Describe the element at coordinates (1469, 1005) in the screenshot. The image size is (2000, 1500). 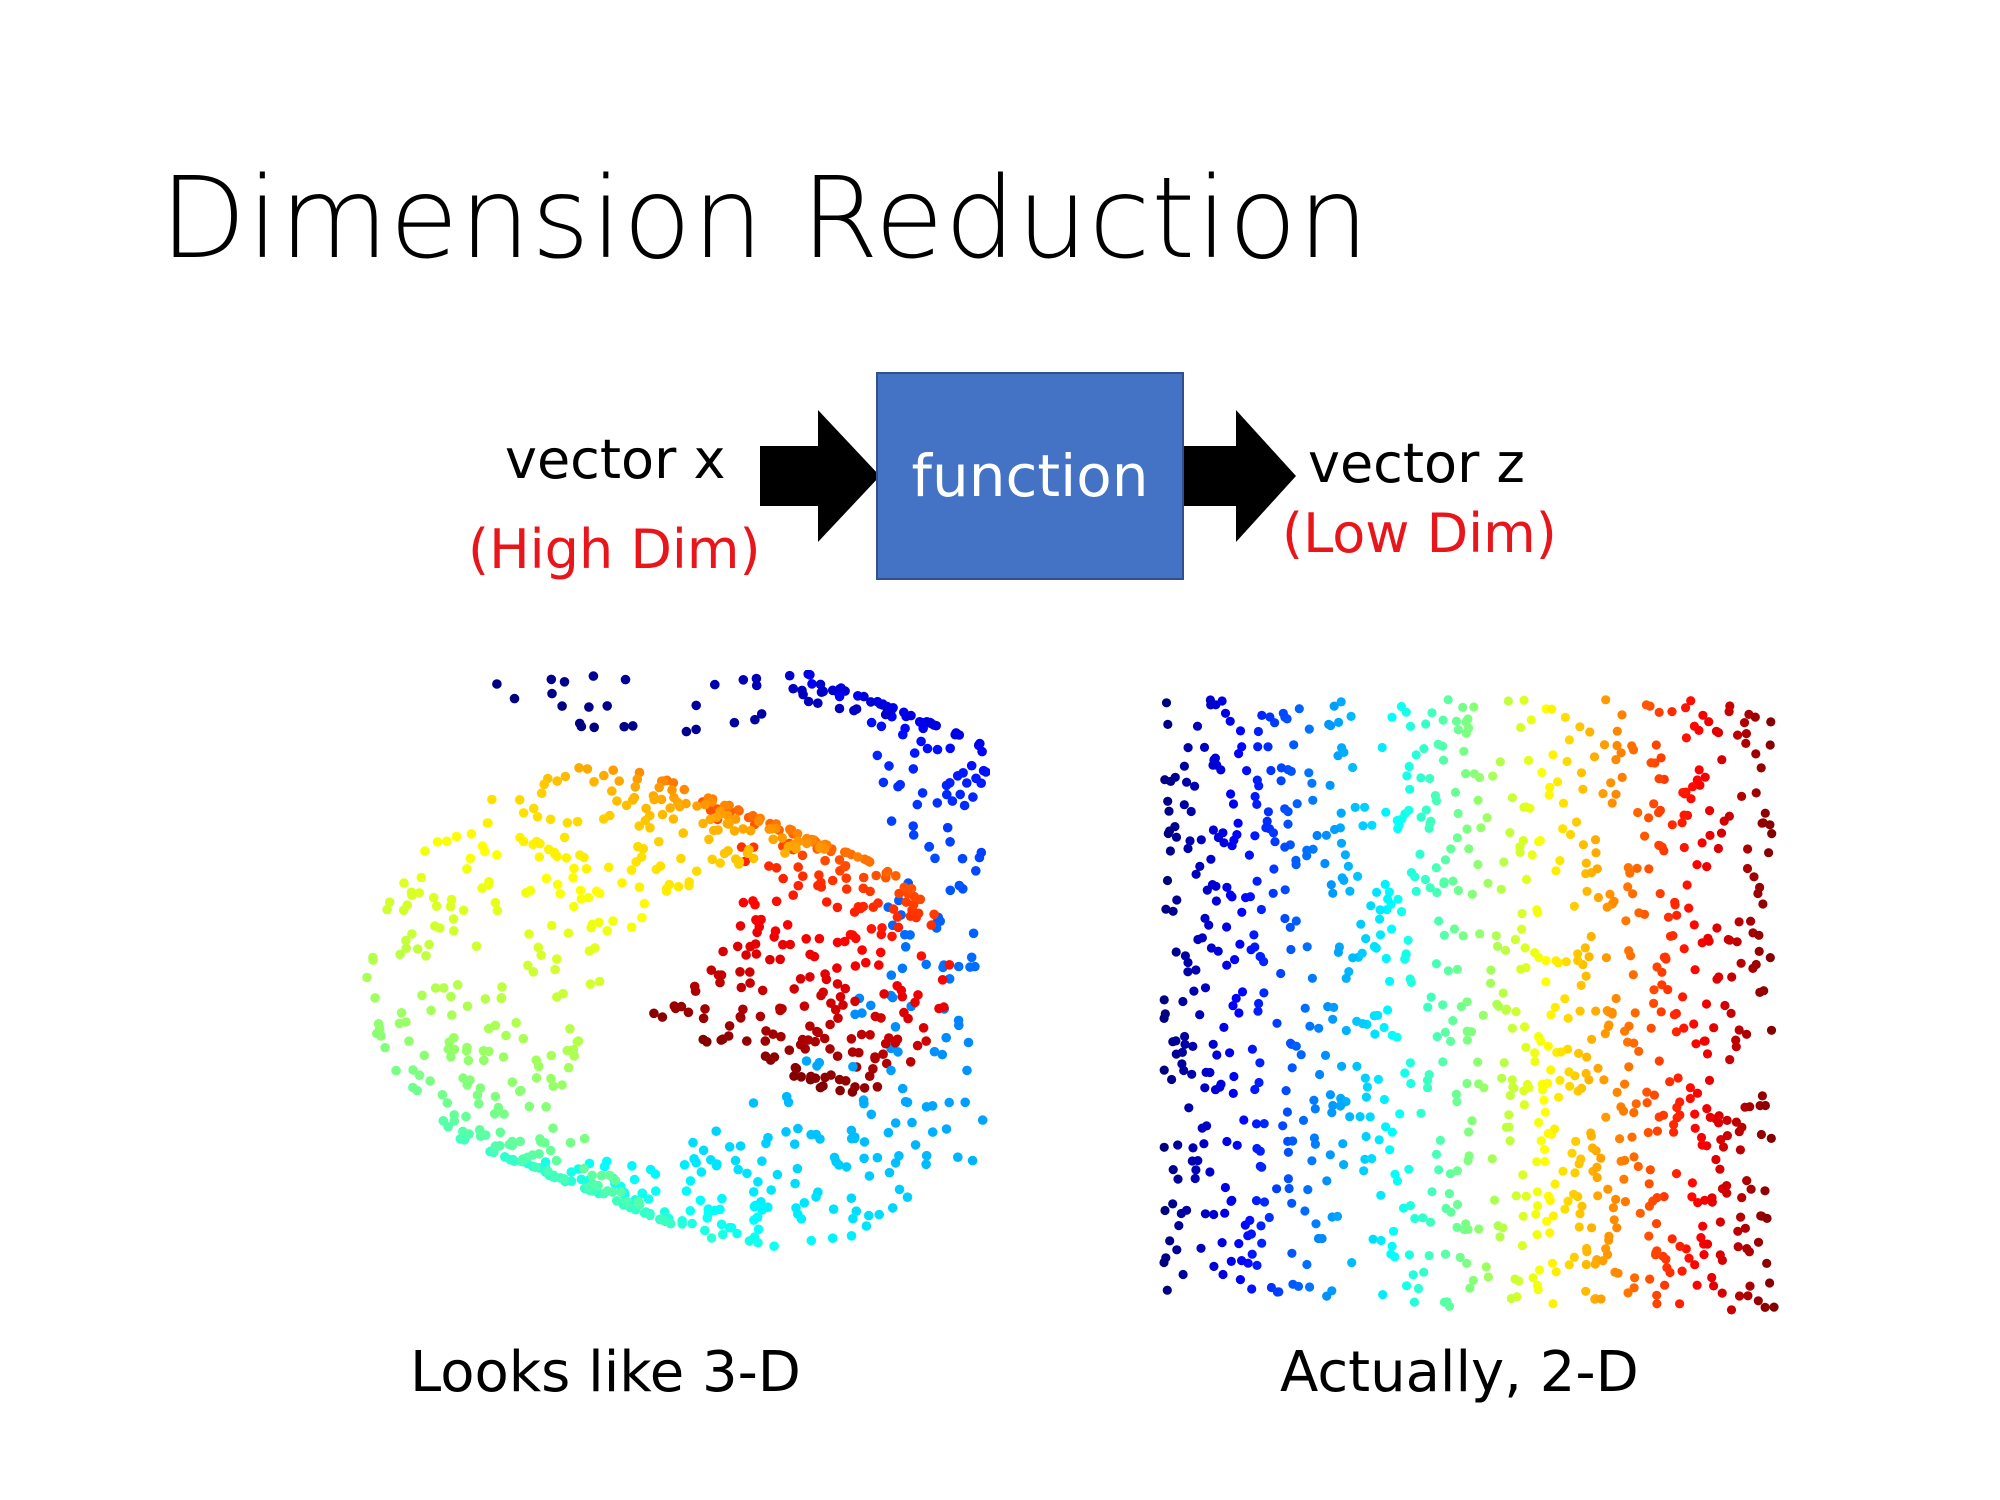
I see `unrolled-scatter` at that location.